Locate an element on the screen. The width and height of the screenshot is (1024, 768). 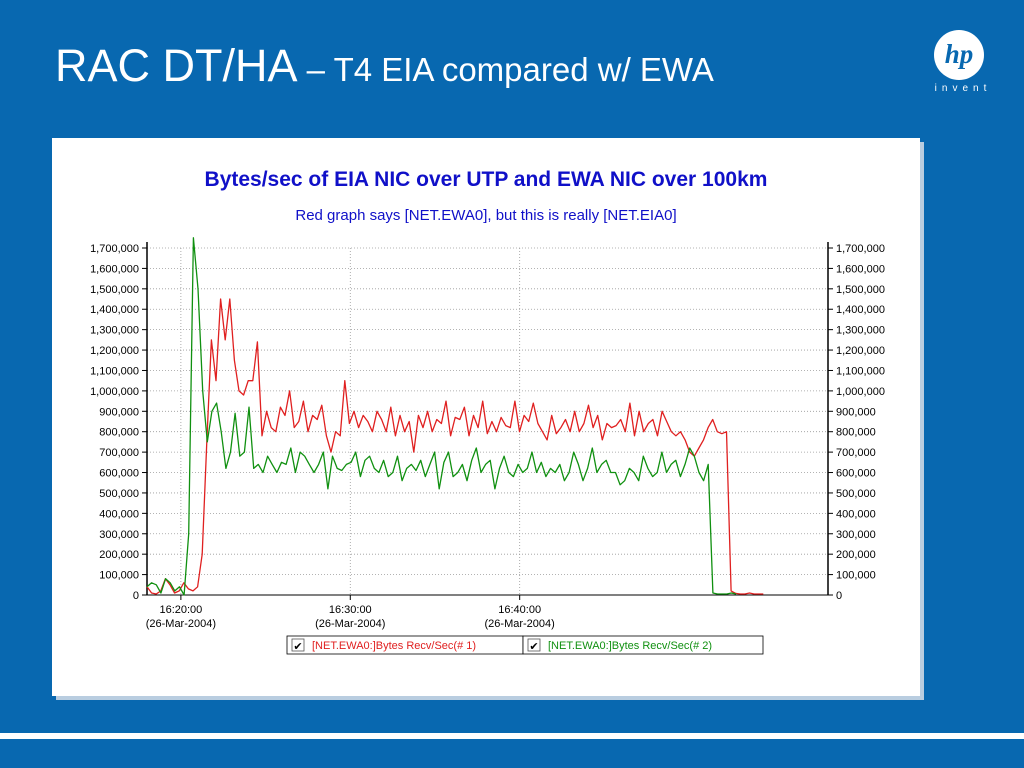
y-tick-label-right: 700,000 is located at coordinates (856, 453).